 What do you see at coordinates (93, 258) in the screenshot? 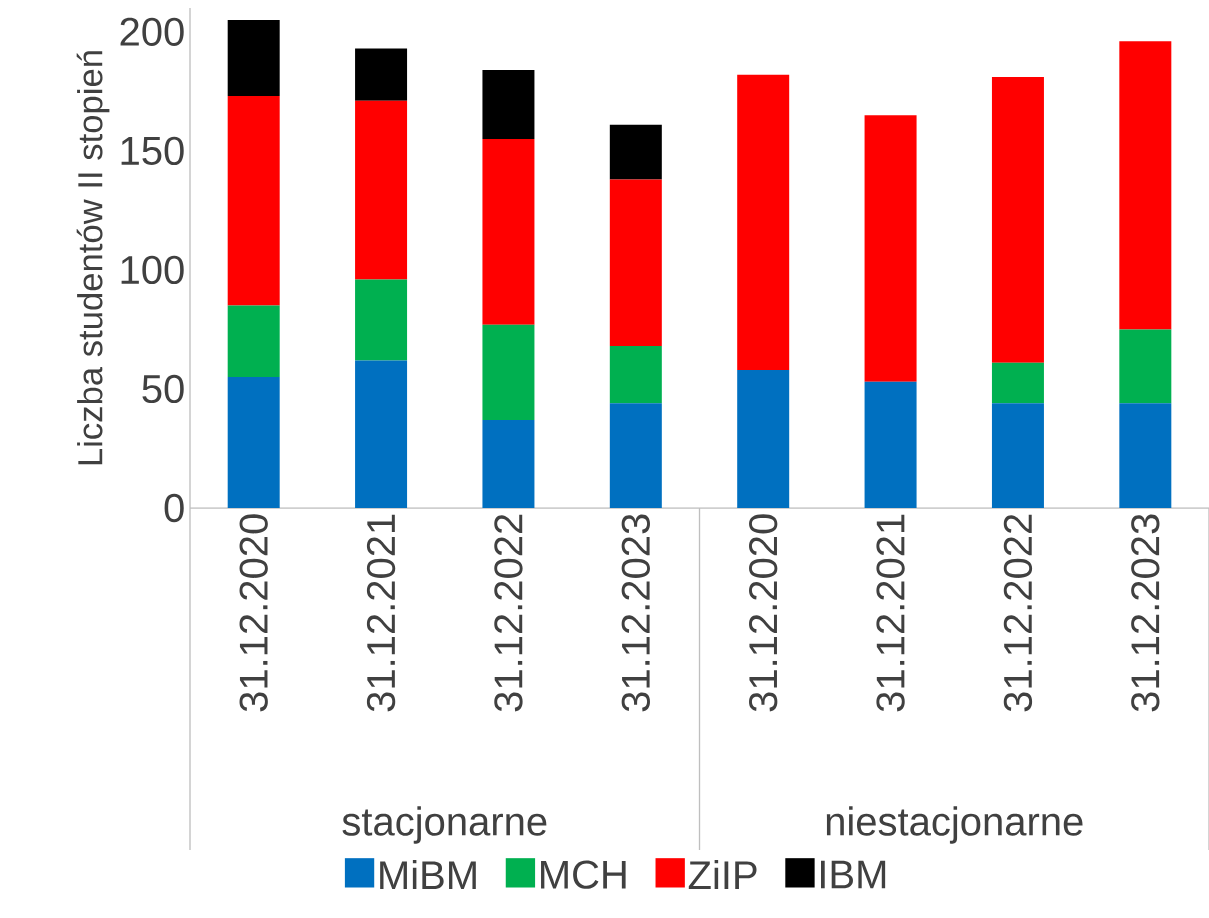
I see `y-axis-title: Liczba studentów II stopień` at bounding box center [93, 258].